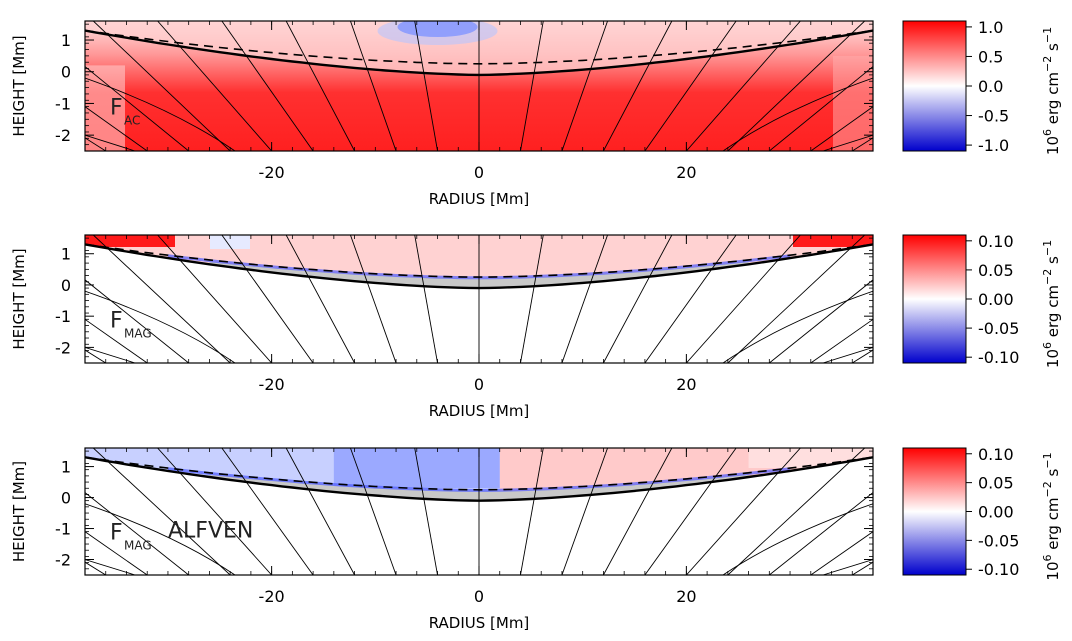  What do you see at coordinates (437, 33) in the screenshot?
I see `negative-halo` at bounding box center [437, 33].